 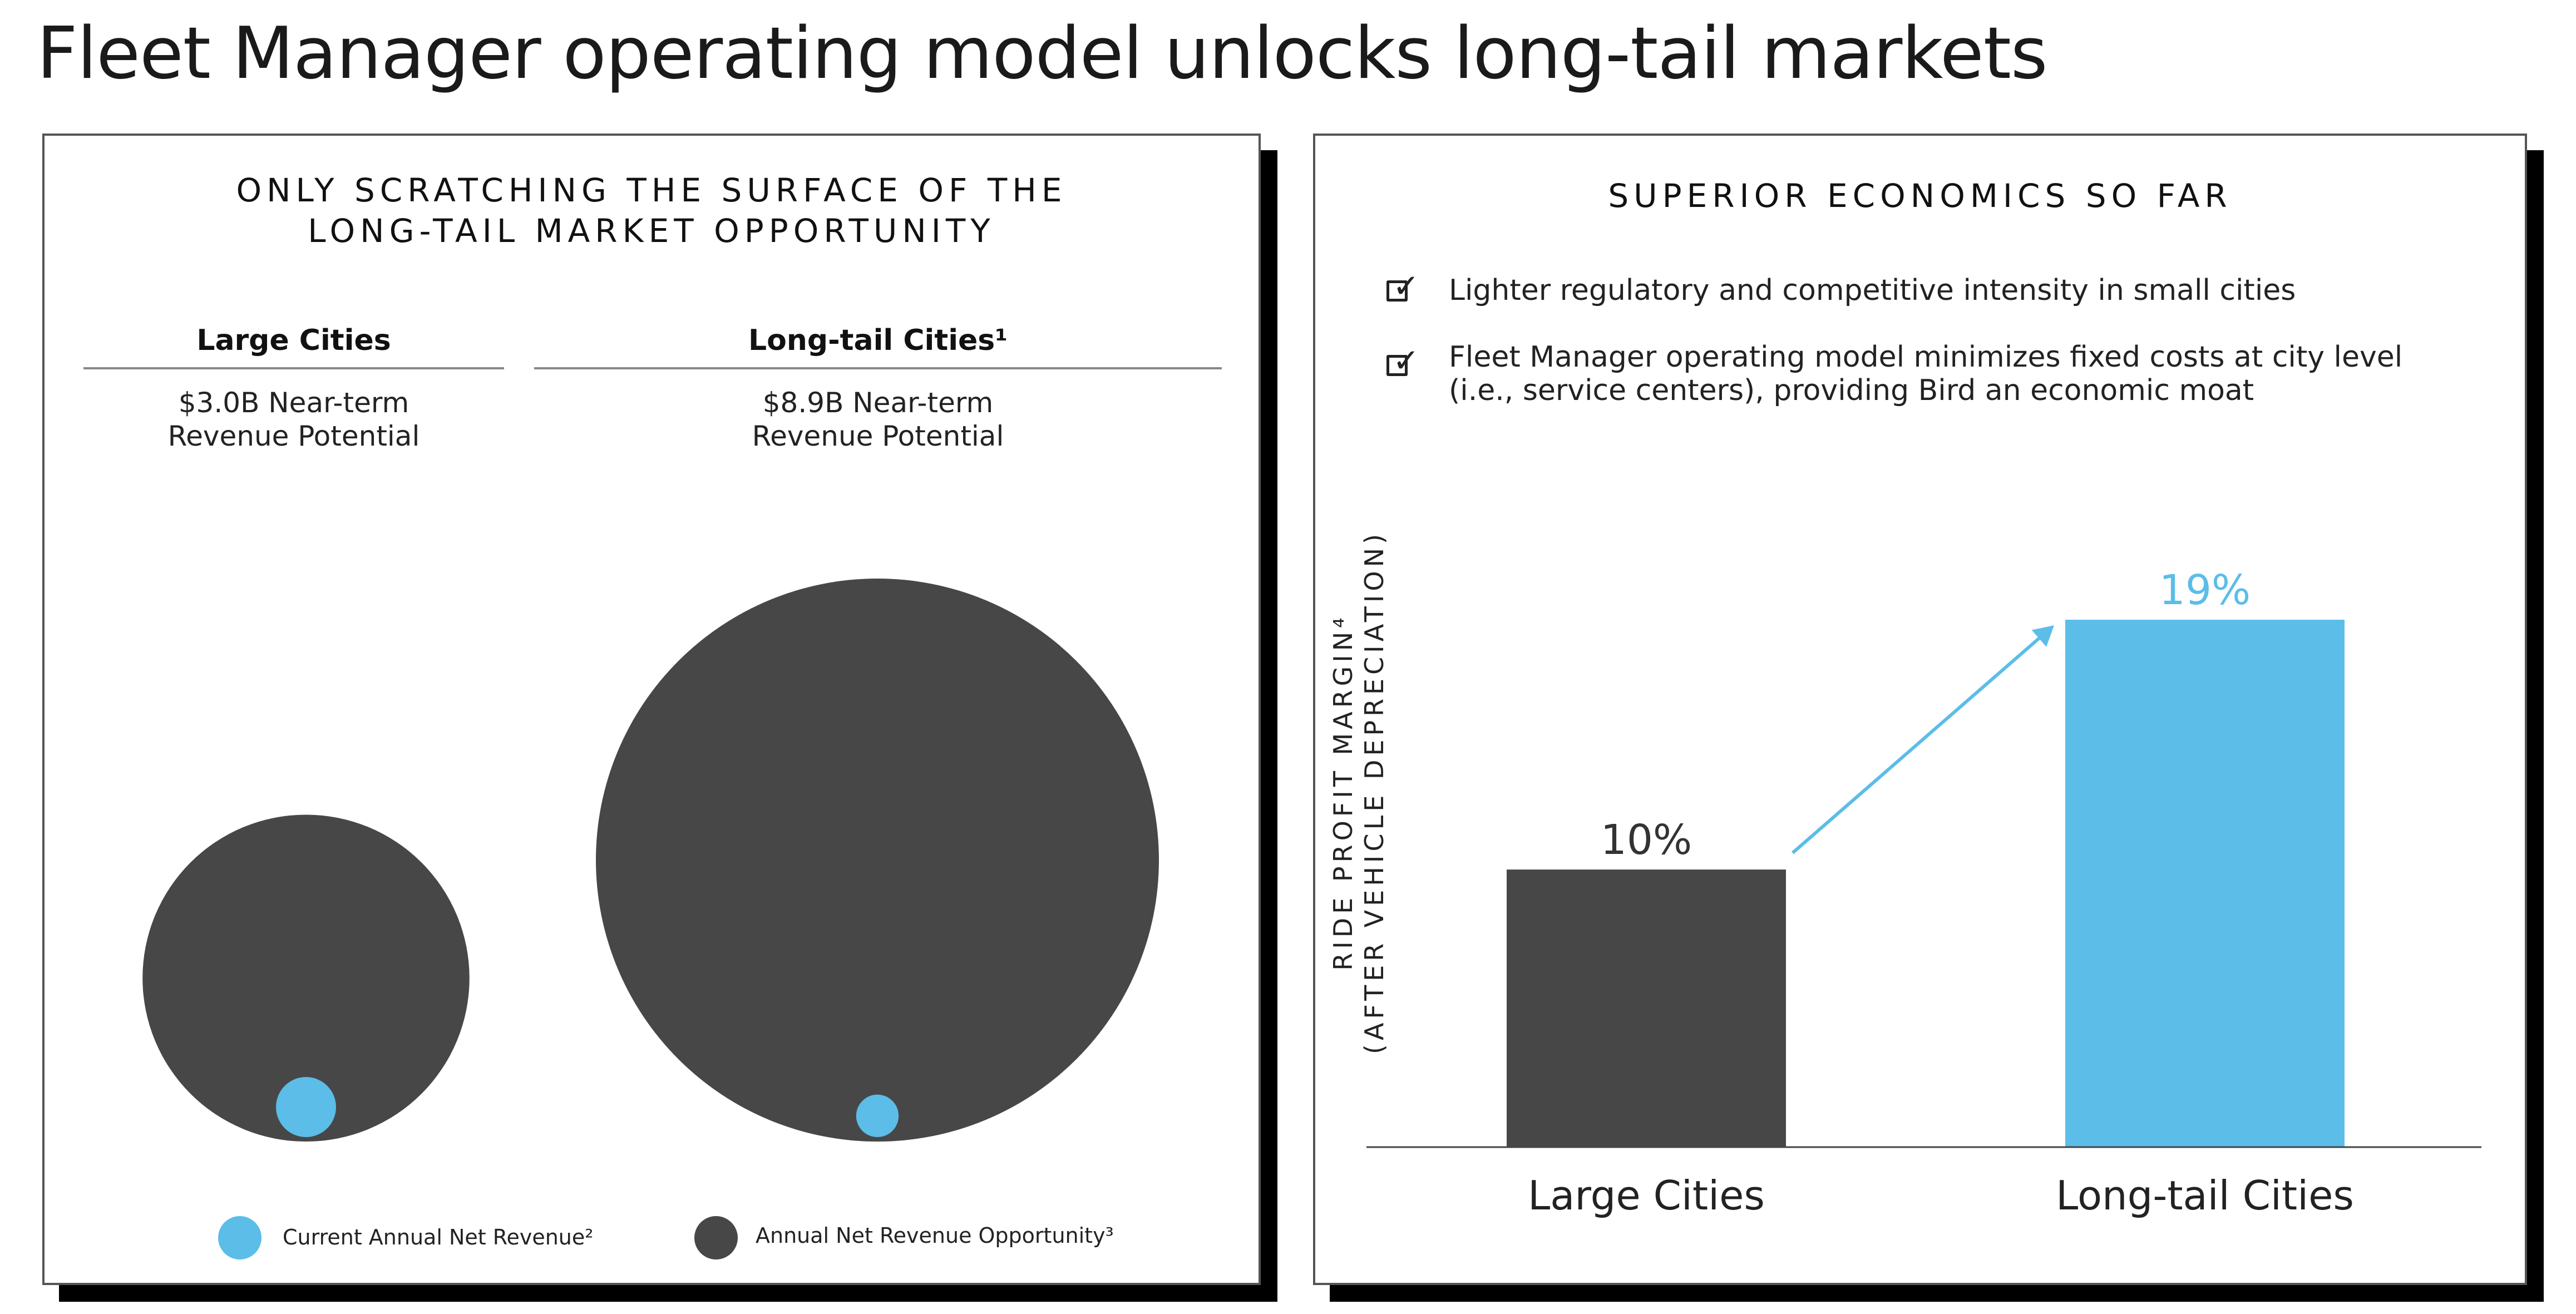 I want to click on bar-long-tail-cities, so click(x=2205, y=883).